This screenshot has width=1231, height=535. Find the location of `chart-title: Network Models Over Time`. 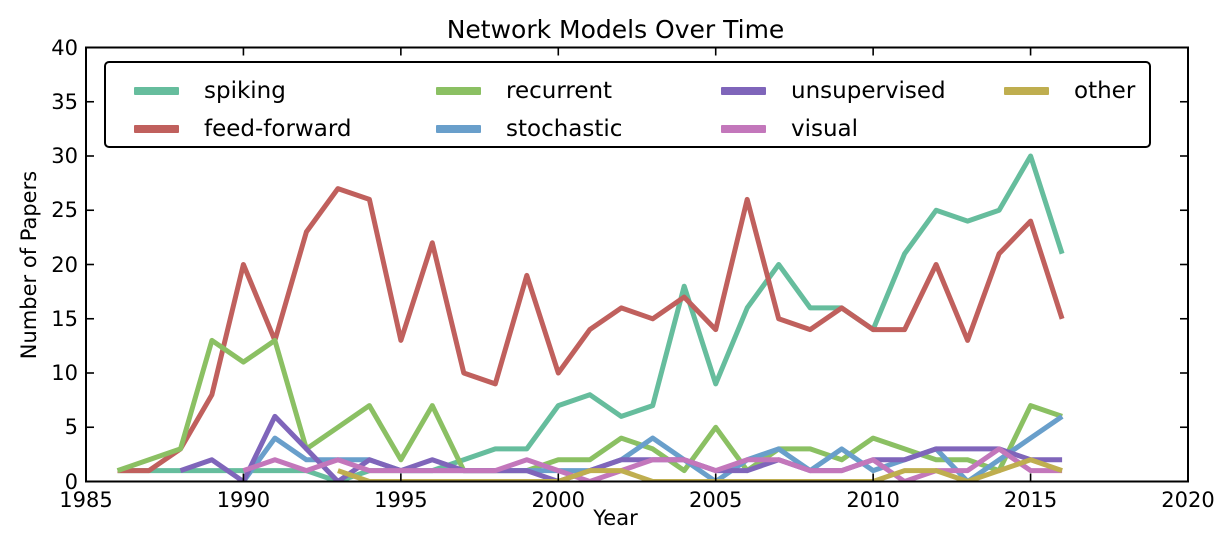

chart-title: Network Models Over Time is located at coordinates (615, 29).